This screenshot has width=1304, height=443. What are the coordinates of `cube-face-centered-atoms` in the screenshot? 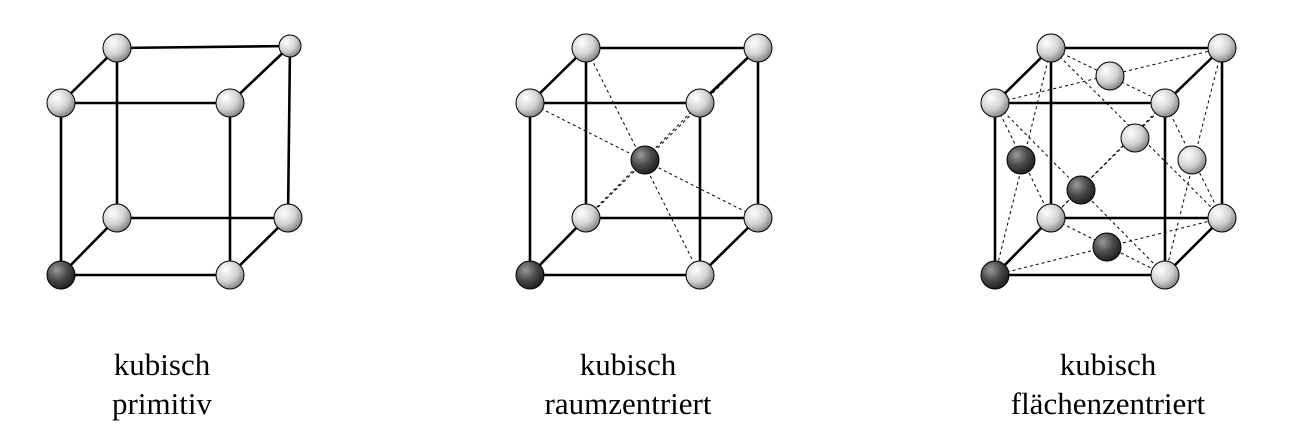 It's located at (1108, 161).